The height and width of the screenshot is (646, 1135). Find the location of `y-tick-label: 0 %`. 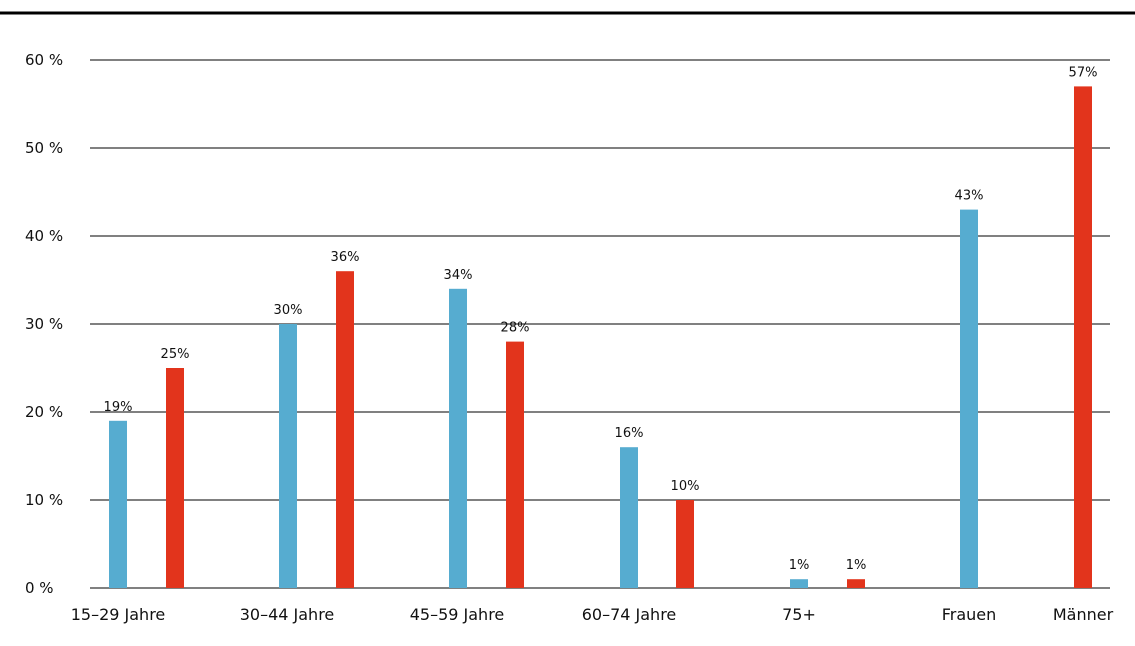

y-tick-label: 0 % is located at coordinates (39, 588).